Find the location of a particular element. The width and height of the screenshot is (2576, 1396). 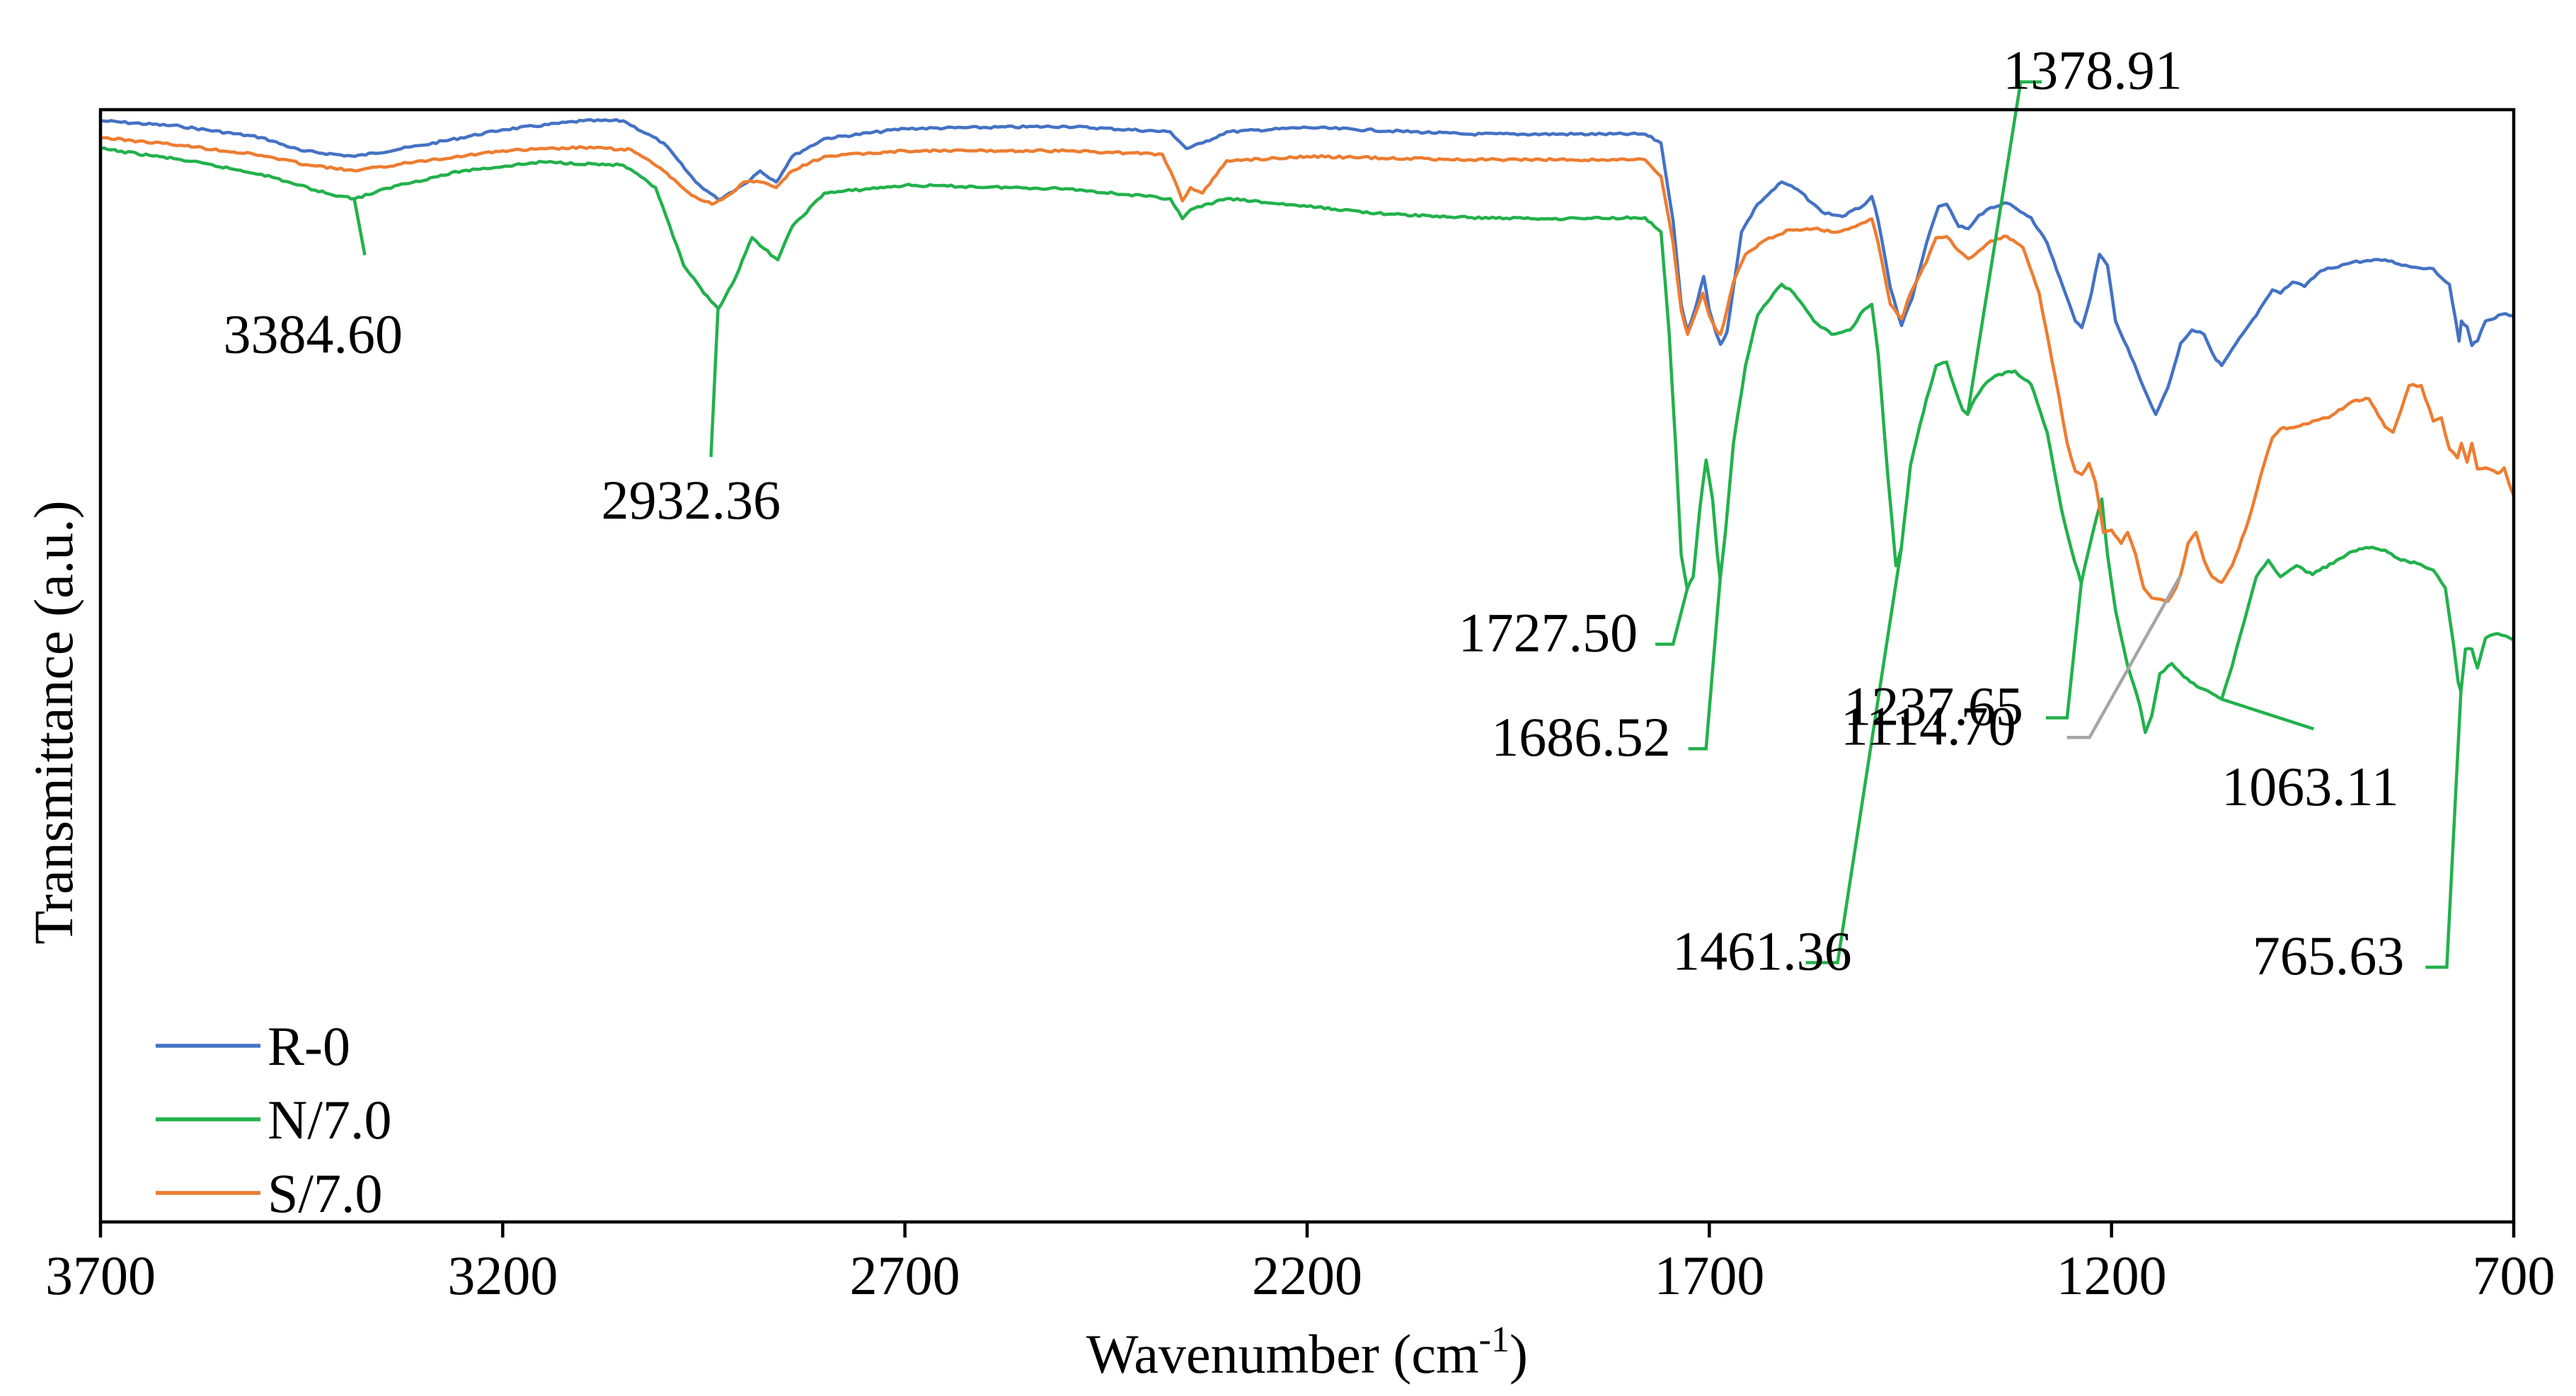

x-axis-label-main: Wavenumber (cm is located at coordinates (1282, 1354).